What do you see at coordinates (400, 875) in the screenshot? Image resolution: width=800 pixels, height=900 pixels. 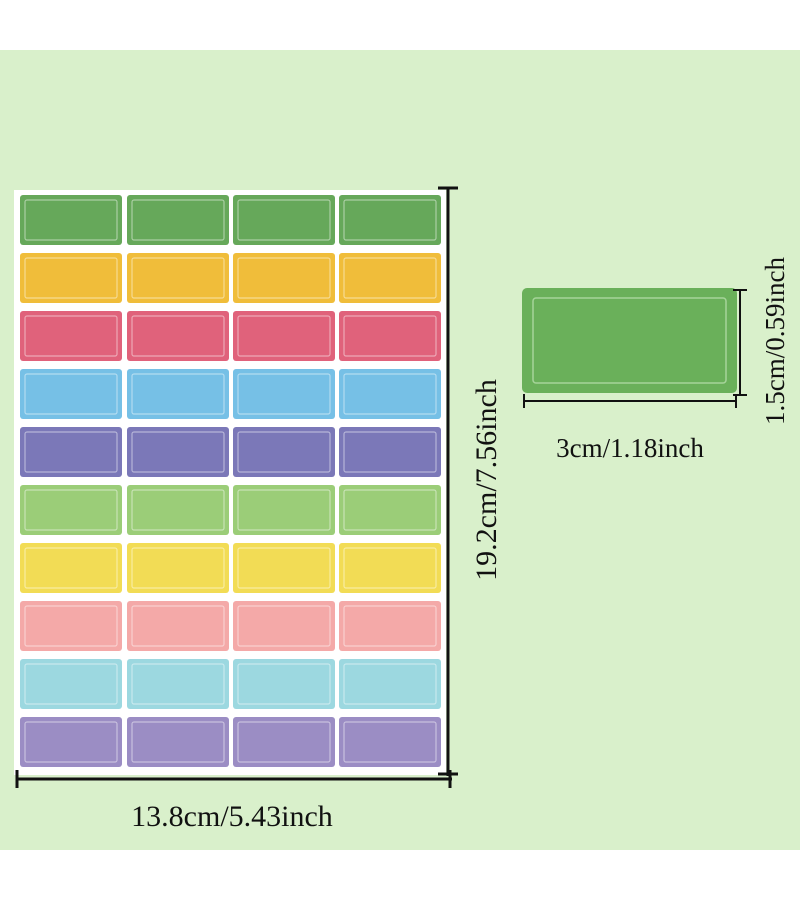 I see `bottom-margin` at bounding box center [400, 875].